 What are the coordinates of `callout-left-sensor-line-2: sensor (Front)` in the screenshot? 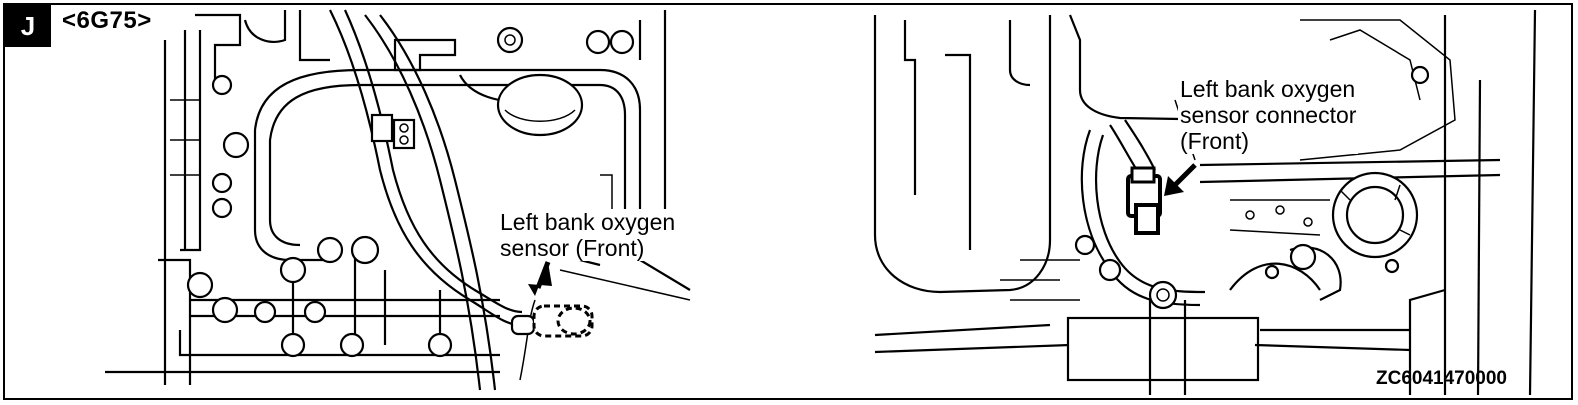 It's located at (572, 248).